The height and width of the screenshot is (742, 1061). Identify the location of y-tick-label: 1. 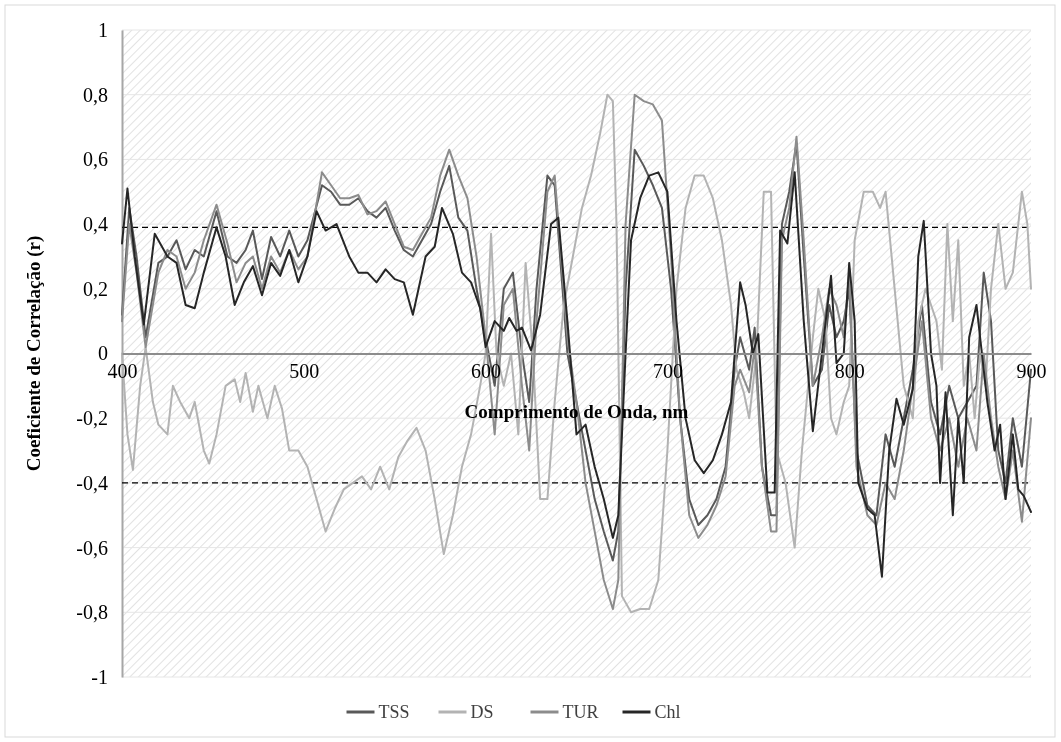
(103, 29).